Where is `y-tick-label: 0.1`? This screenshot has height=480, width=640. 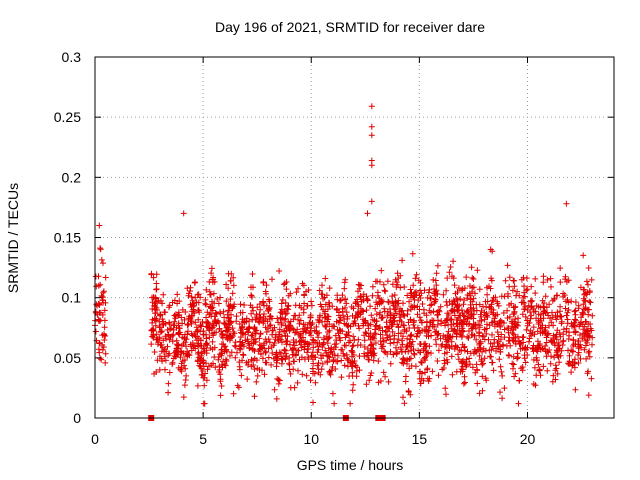 y-tick-label: 0.1 is located at coordinates (72, 298).